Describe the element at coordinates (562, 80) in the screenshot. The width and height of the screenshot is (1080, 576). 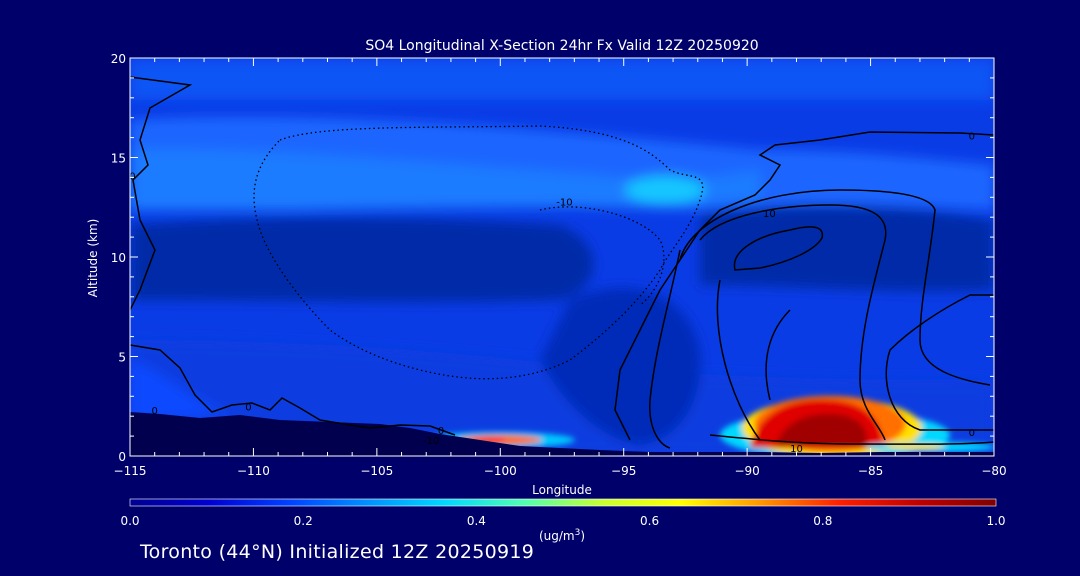
I see `field-band-upper` at that location.